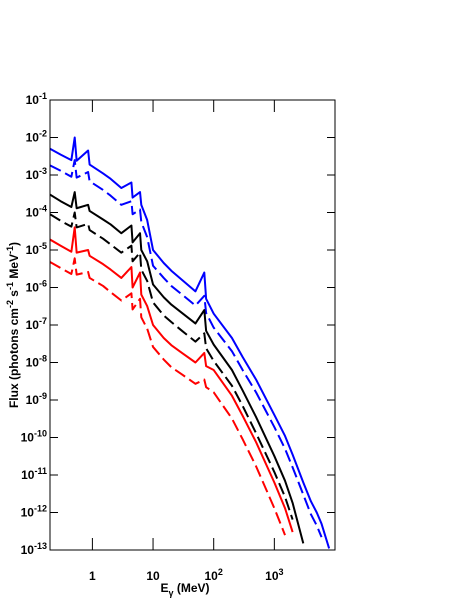 This screenshot has width=471, height=609. What do you see at coordinates (153, 576) in the screenshot?
I see `x-tick-label: 10` at bounding box center [153, 576].